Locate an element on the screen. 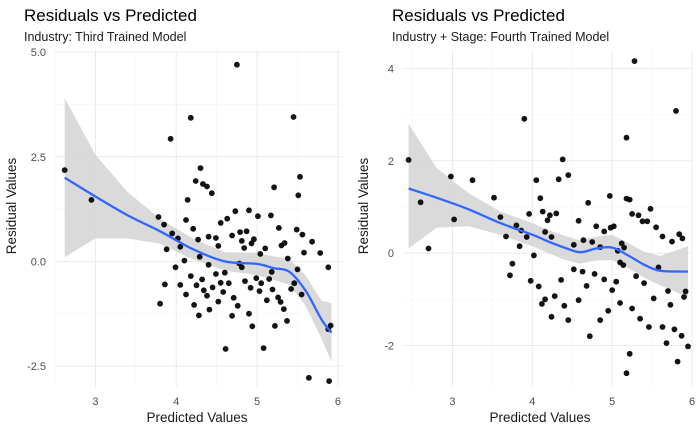 This screenshot has height=432, width=700. y-axis-title: Residual Values is located at coordinates (363, 205).